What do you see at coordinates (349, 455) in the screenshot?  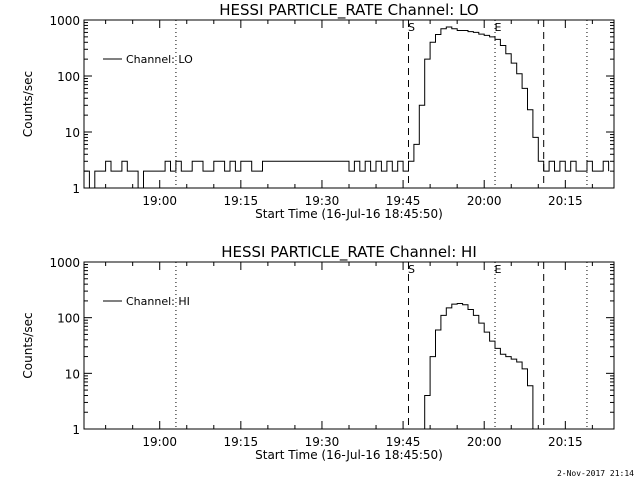 I see `panel-2-x-axis-label: Start Time (16-Jul-16 18:45:50)` at bounding box center [349, 455].